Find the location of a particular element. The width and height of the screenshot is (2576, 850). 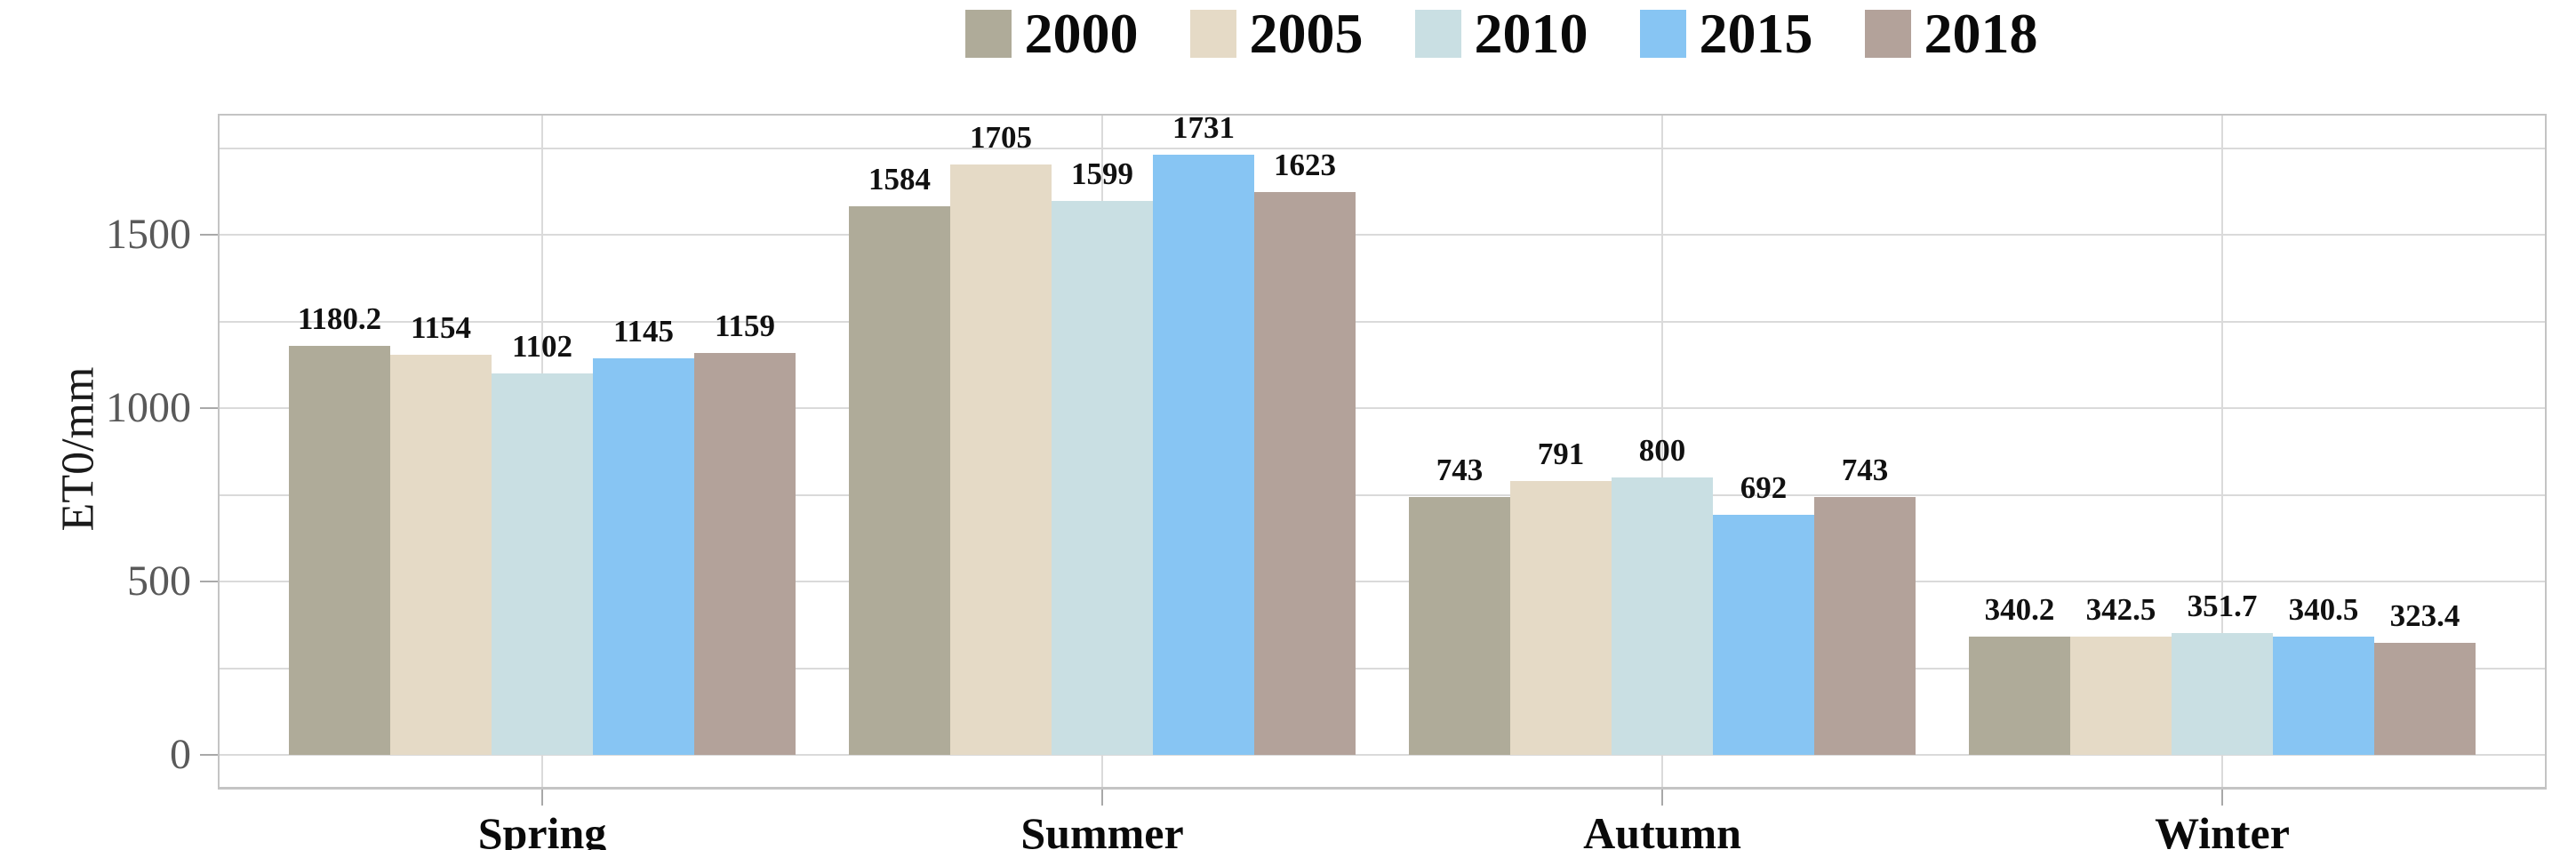

legend-item-2005: 2005 is located at coordinates (1276, 33).